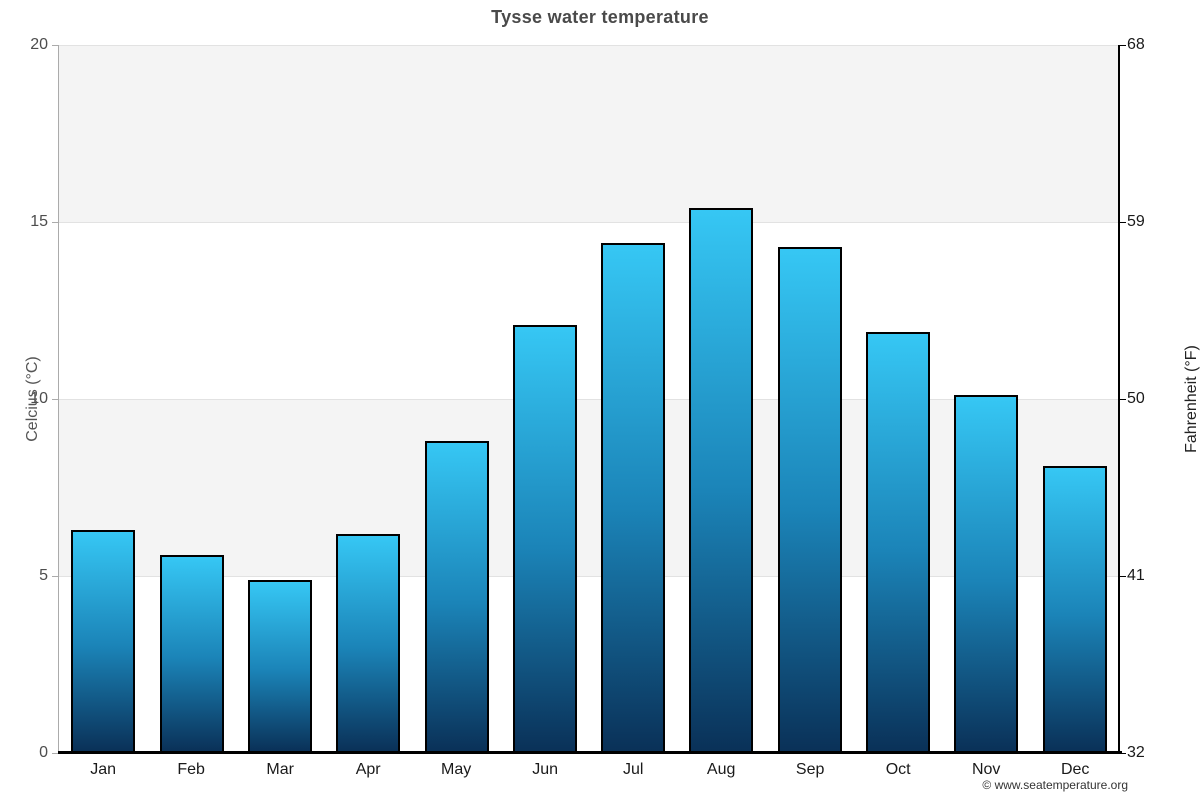  Describe the element at coordinates (898, 769) in the screenshot. I see `month-label-oct: Oct` at that location.